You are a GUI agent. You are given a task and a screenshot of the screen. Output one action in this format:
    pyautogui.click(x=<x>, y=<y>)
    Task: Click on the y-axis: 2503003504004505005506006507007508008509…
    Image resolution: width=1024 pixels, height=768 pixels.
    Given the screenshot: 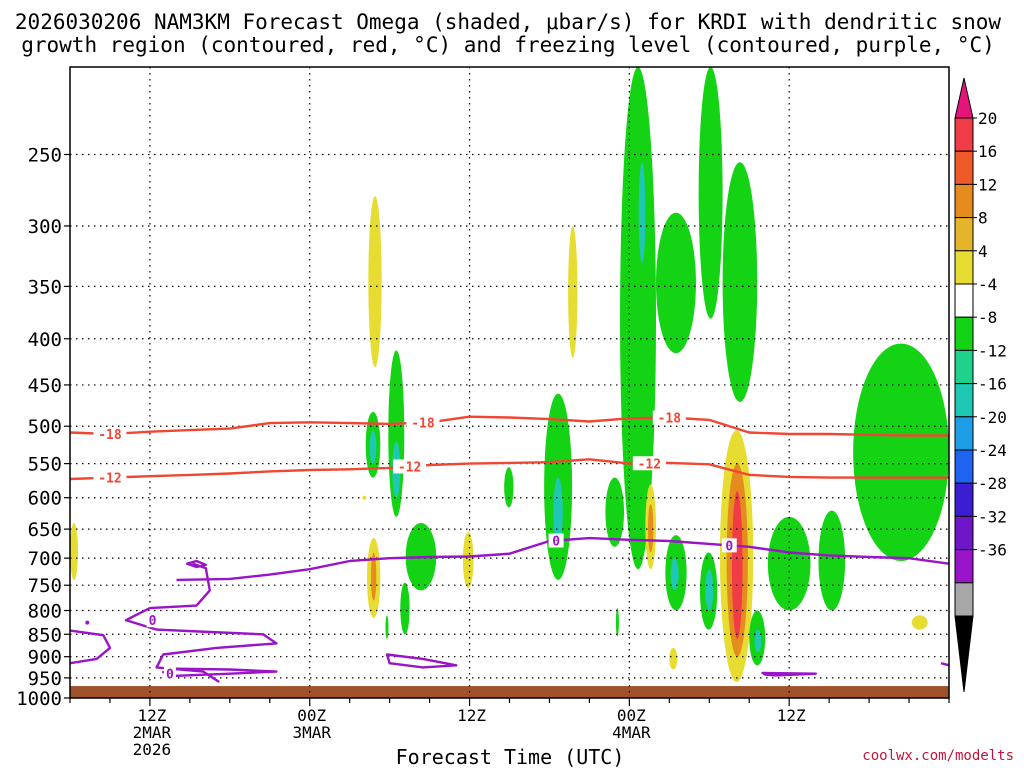 What is the action you would take?
    pyautogui.click(x=43, y=427)
    